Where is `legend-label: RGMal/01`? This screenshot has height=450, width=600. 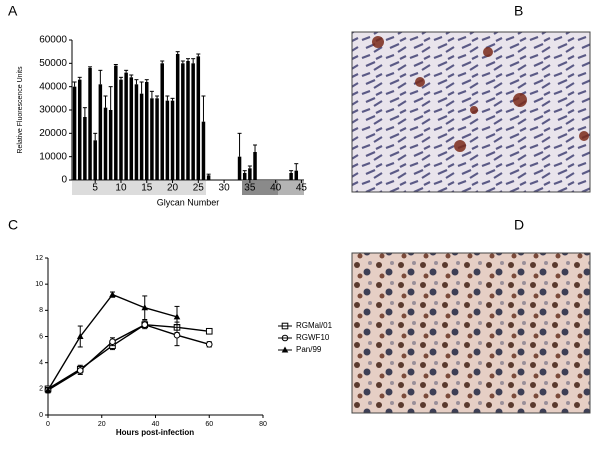 legend-label: RGMal/01 is located at coordinates (314, 325).